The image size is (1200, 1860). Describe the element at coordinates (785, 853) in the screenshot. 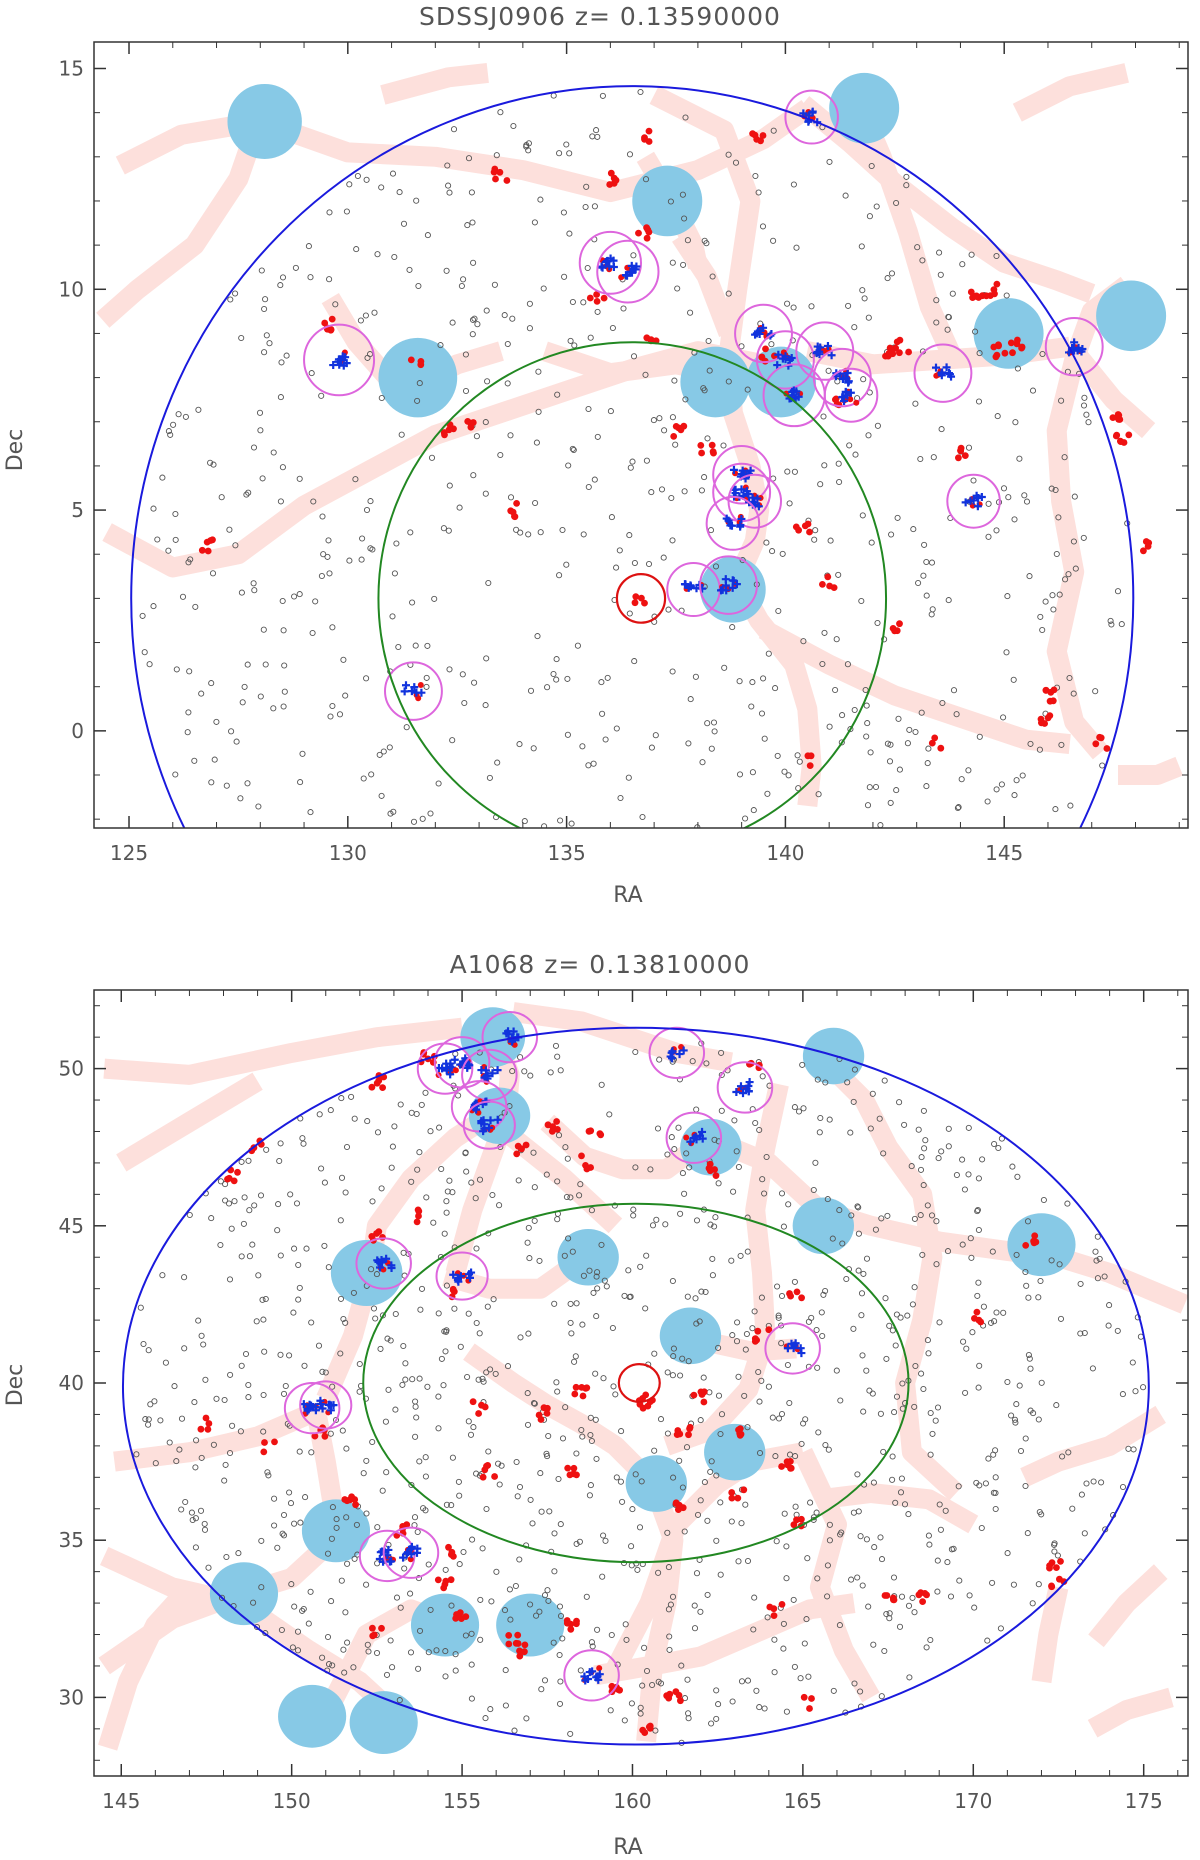

I see `x-tick-label: 140` at that location.